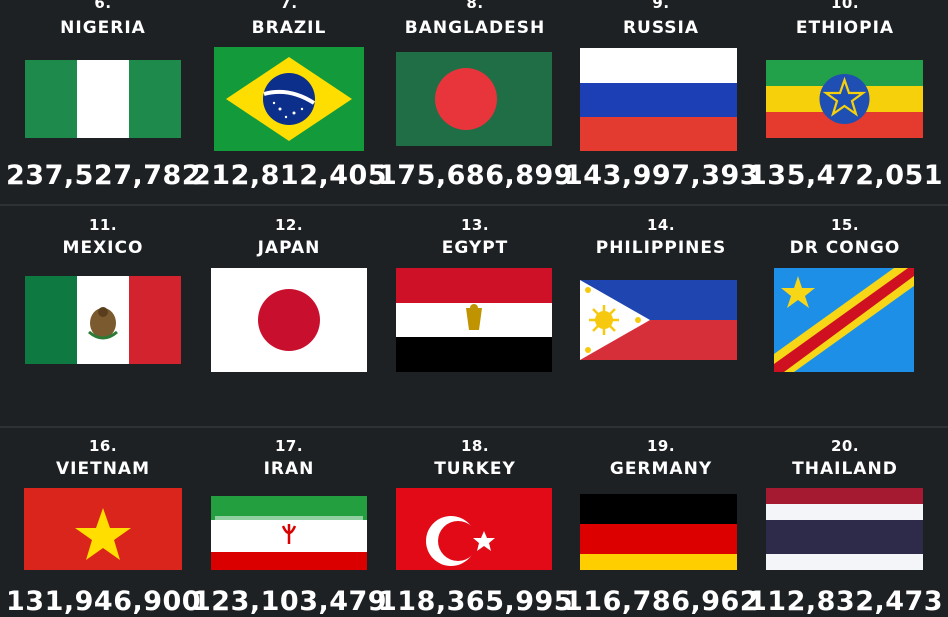 The width and height of the screenshot is (948, 617). I want to click on country-name: ETHIOPIA, so click(845, 28).